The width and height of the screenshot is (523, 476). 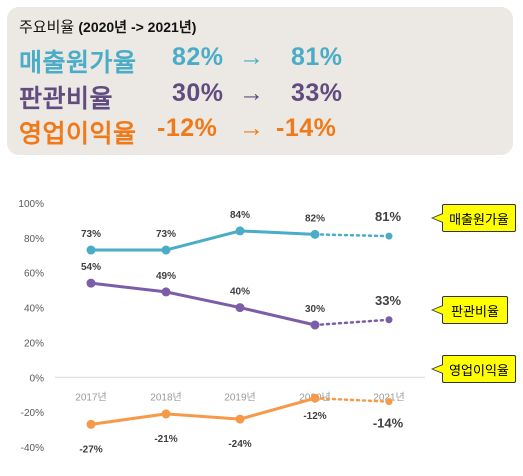 What do you see at coordinates (198, 57) in the screenshot?
I see `summary-from: 82%` at bounding box center [198, 57].